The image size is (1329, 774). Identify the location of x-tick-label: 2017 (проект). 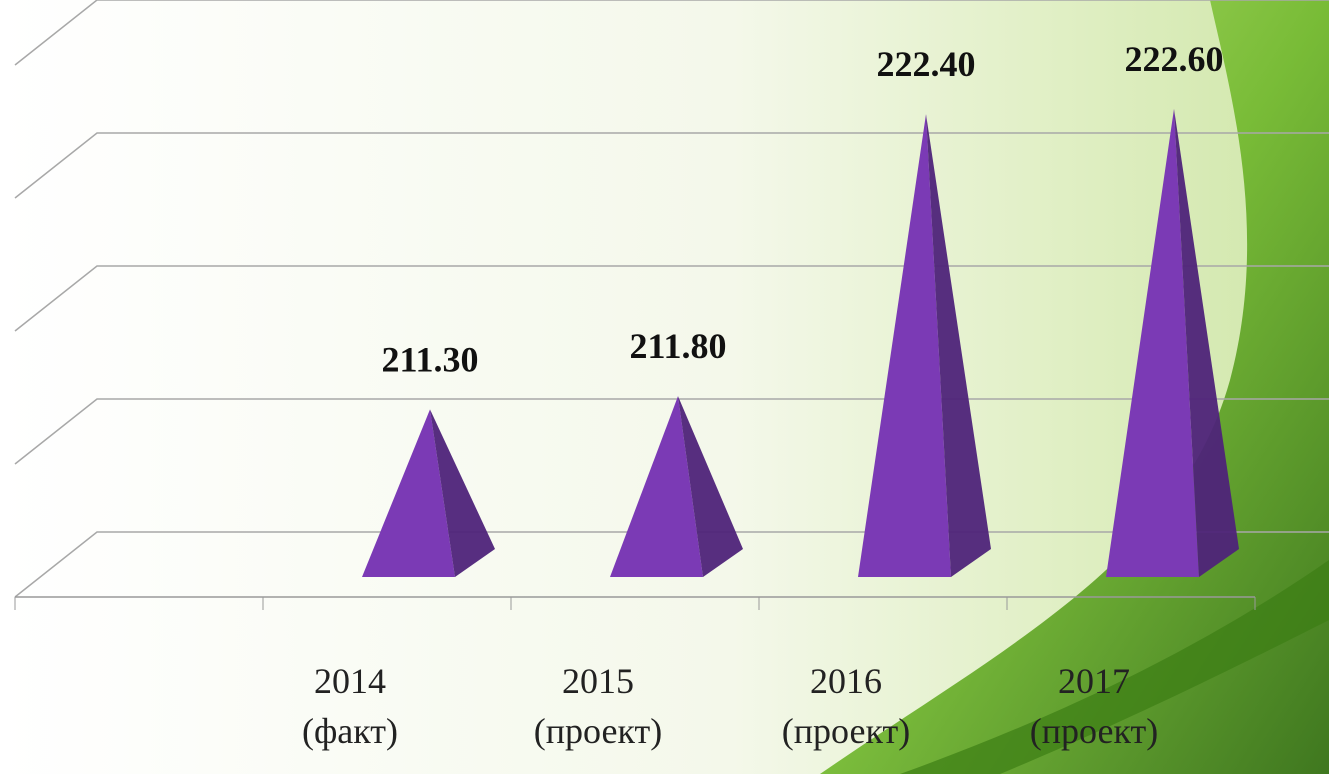
(1094, 706).